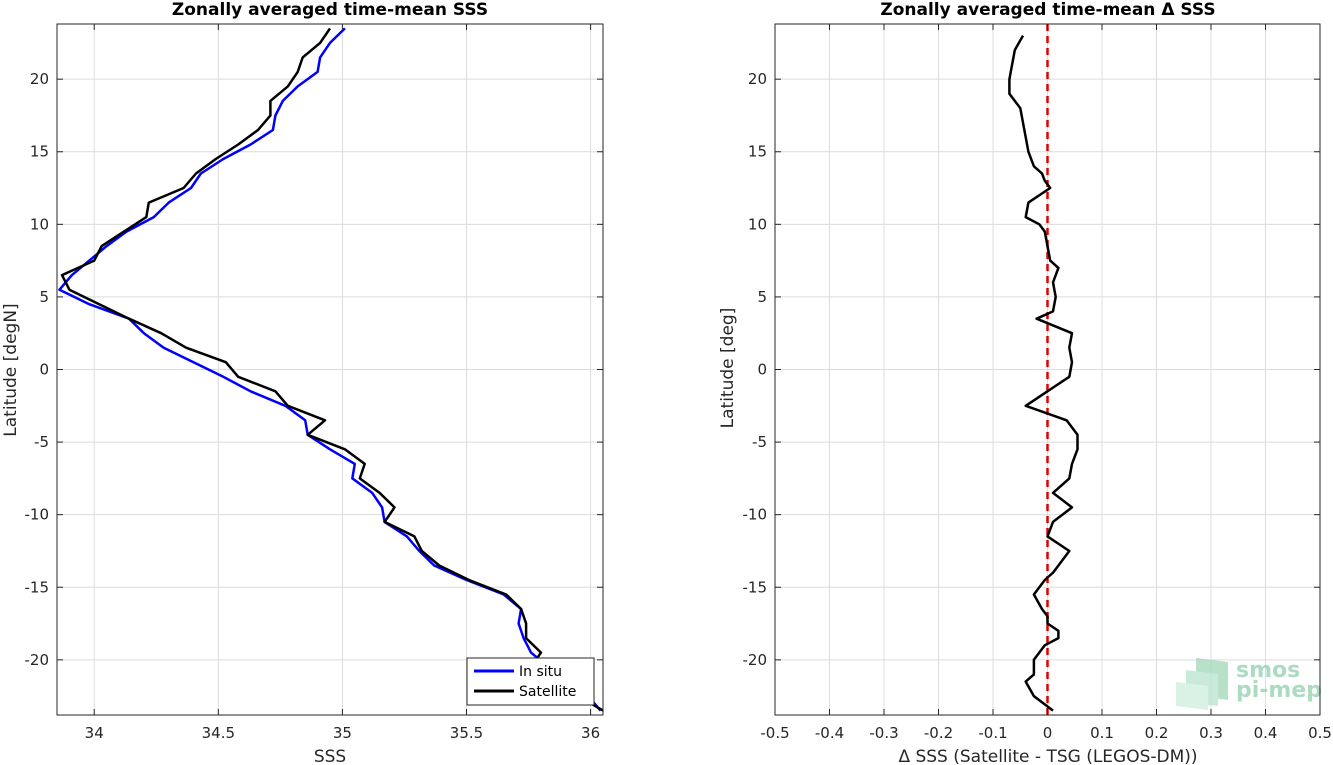  I want to click on x-tick-label: -0.1, so click(992, 733).